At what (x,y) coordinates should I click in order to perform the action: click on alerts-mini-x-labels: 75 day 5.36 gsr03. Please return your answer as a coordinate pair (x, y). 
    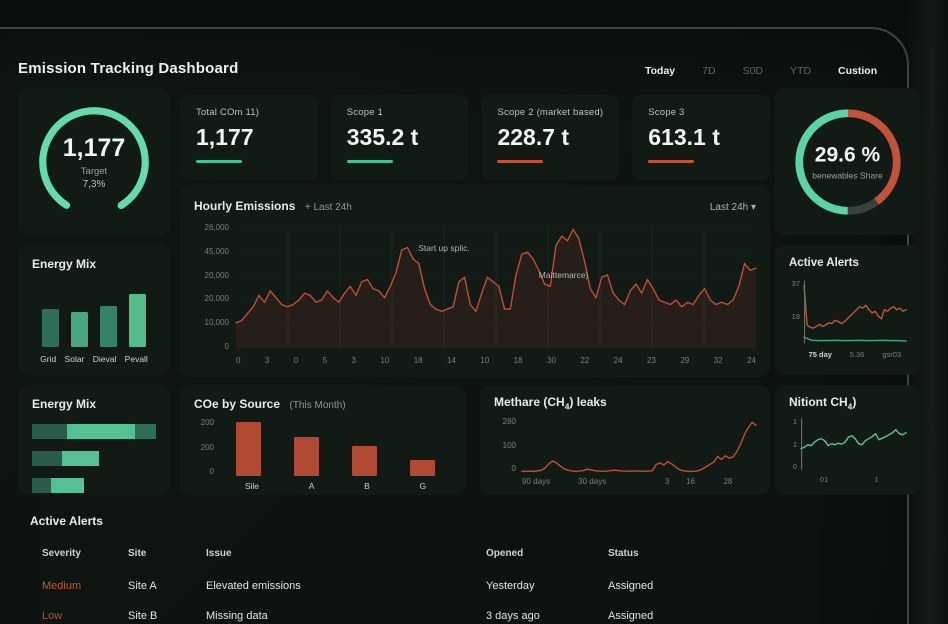
    Looking at the image, I should click on (855, 354).